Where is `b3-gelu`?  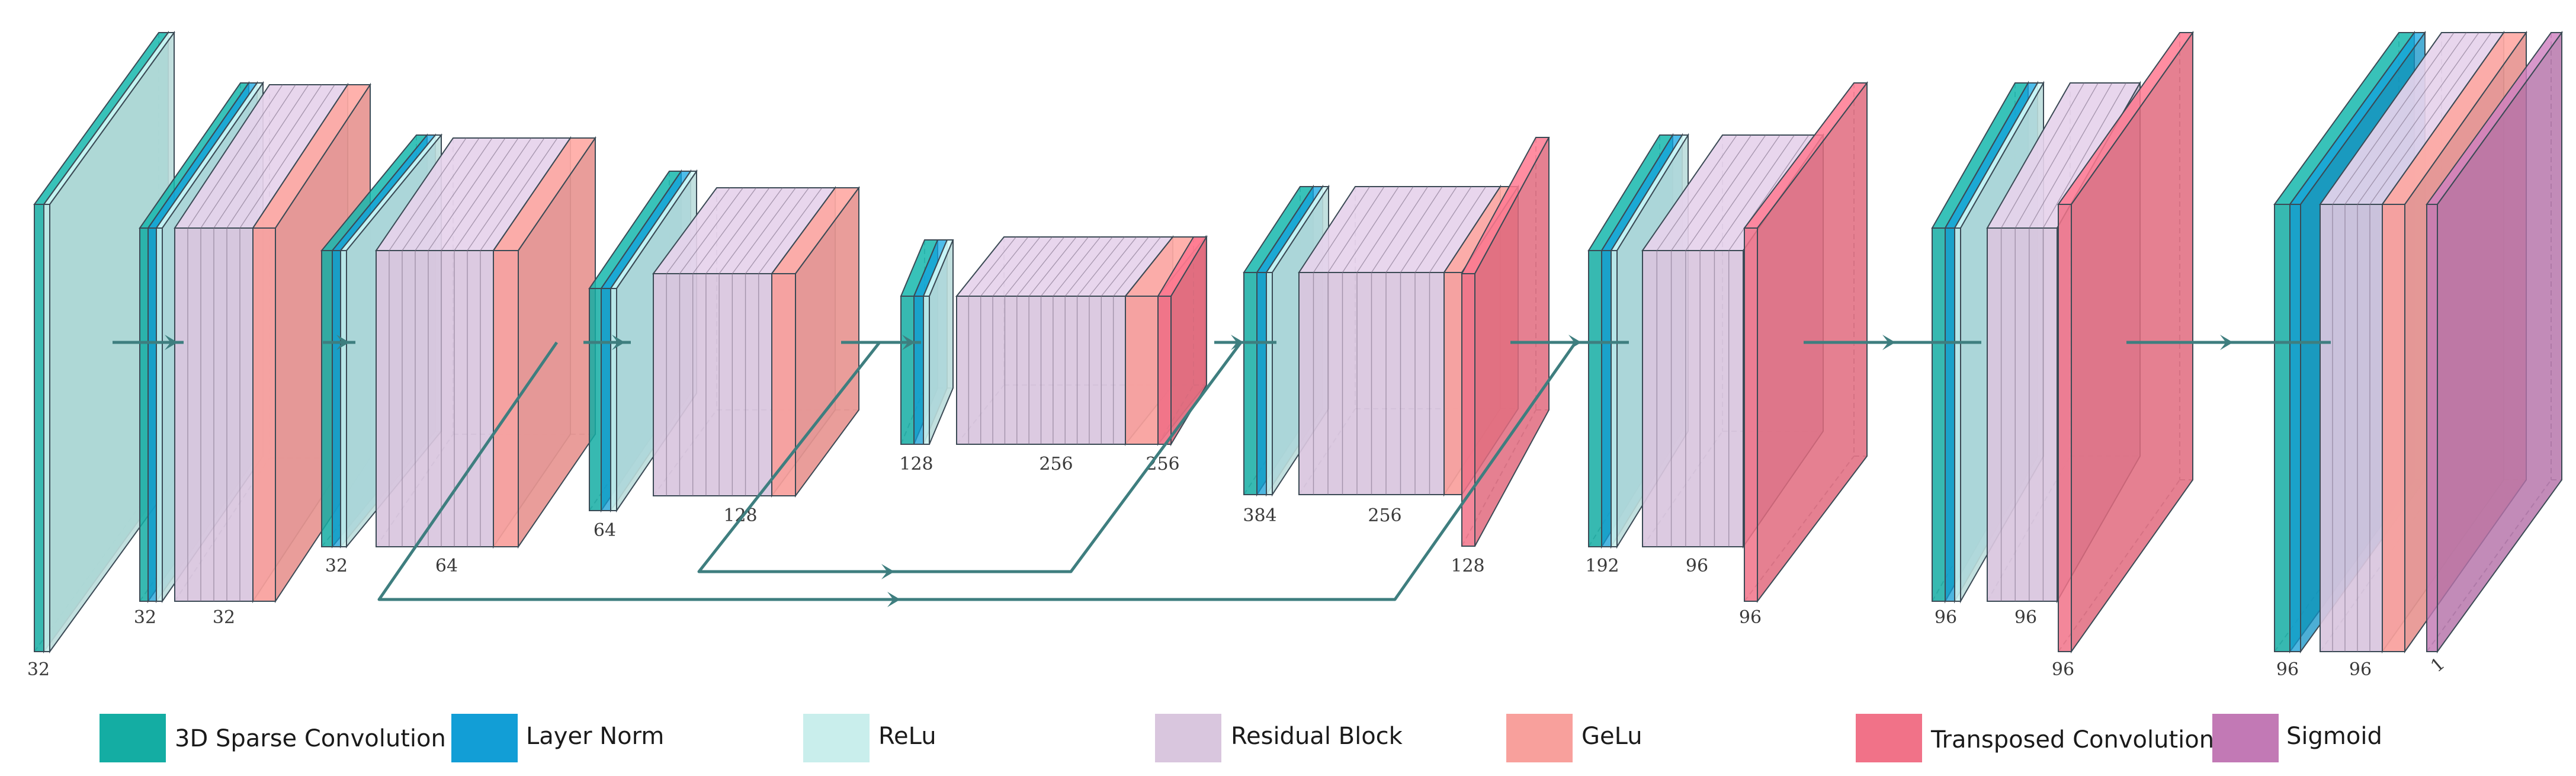
b3-gelu is located at coordinates (815, 341).